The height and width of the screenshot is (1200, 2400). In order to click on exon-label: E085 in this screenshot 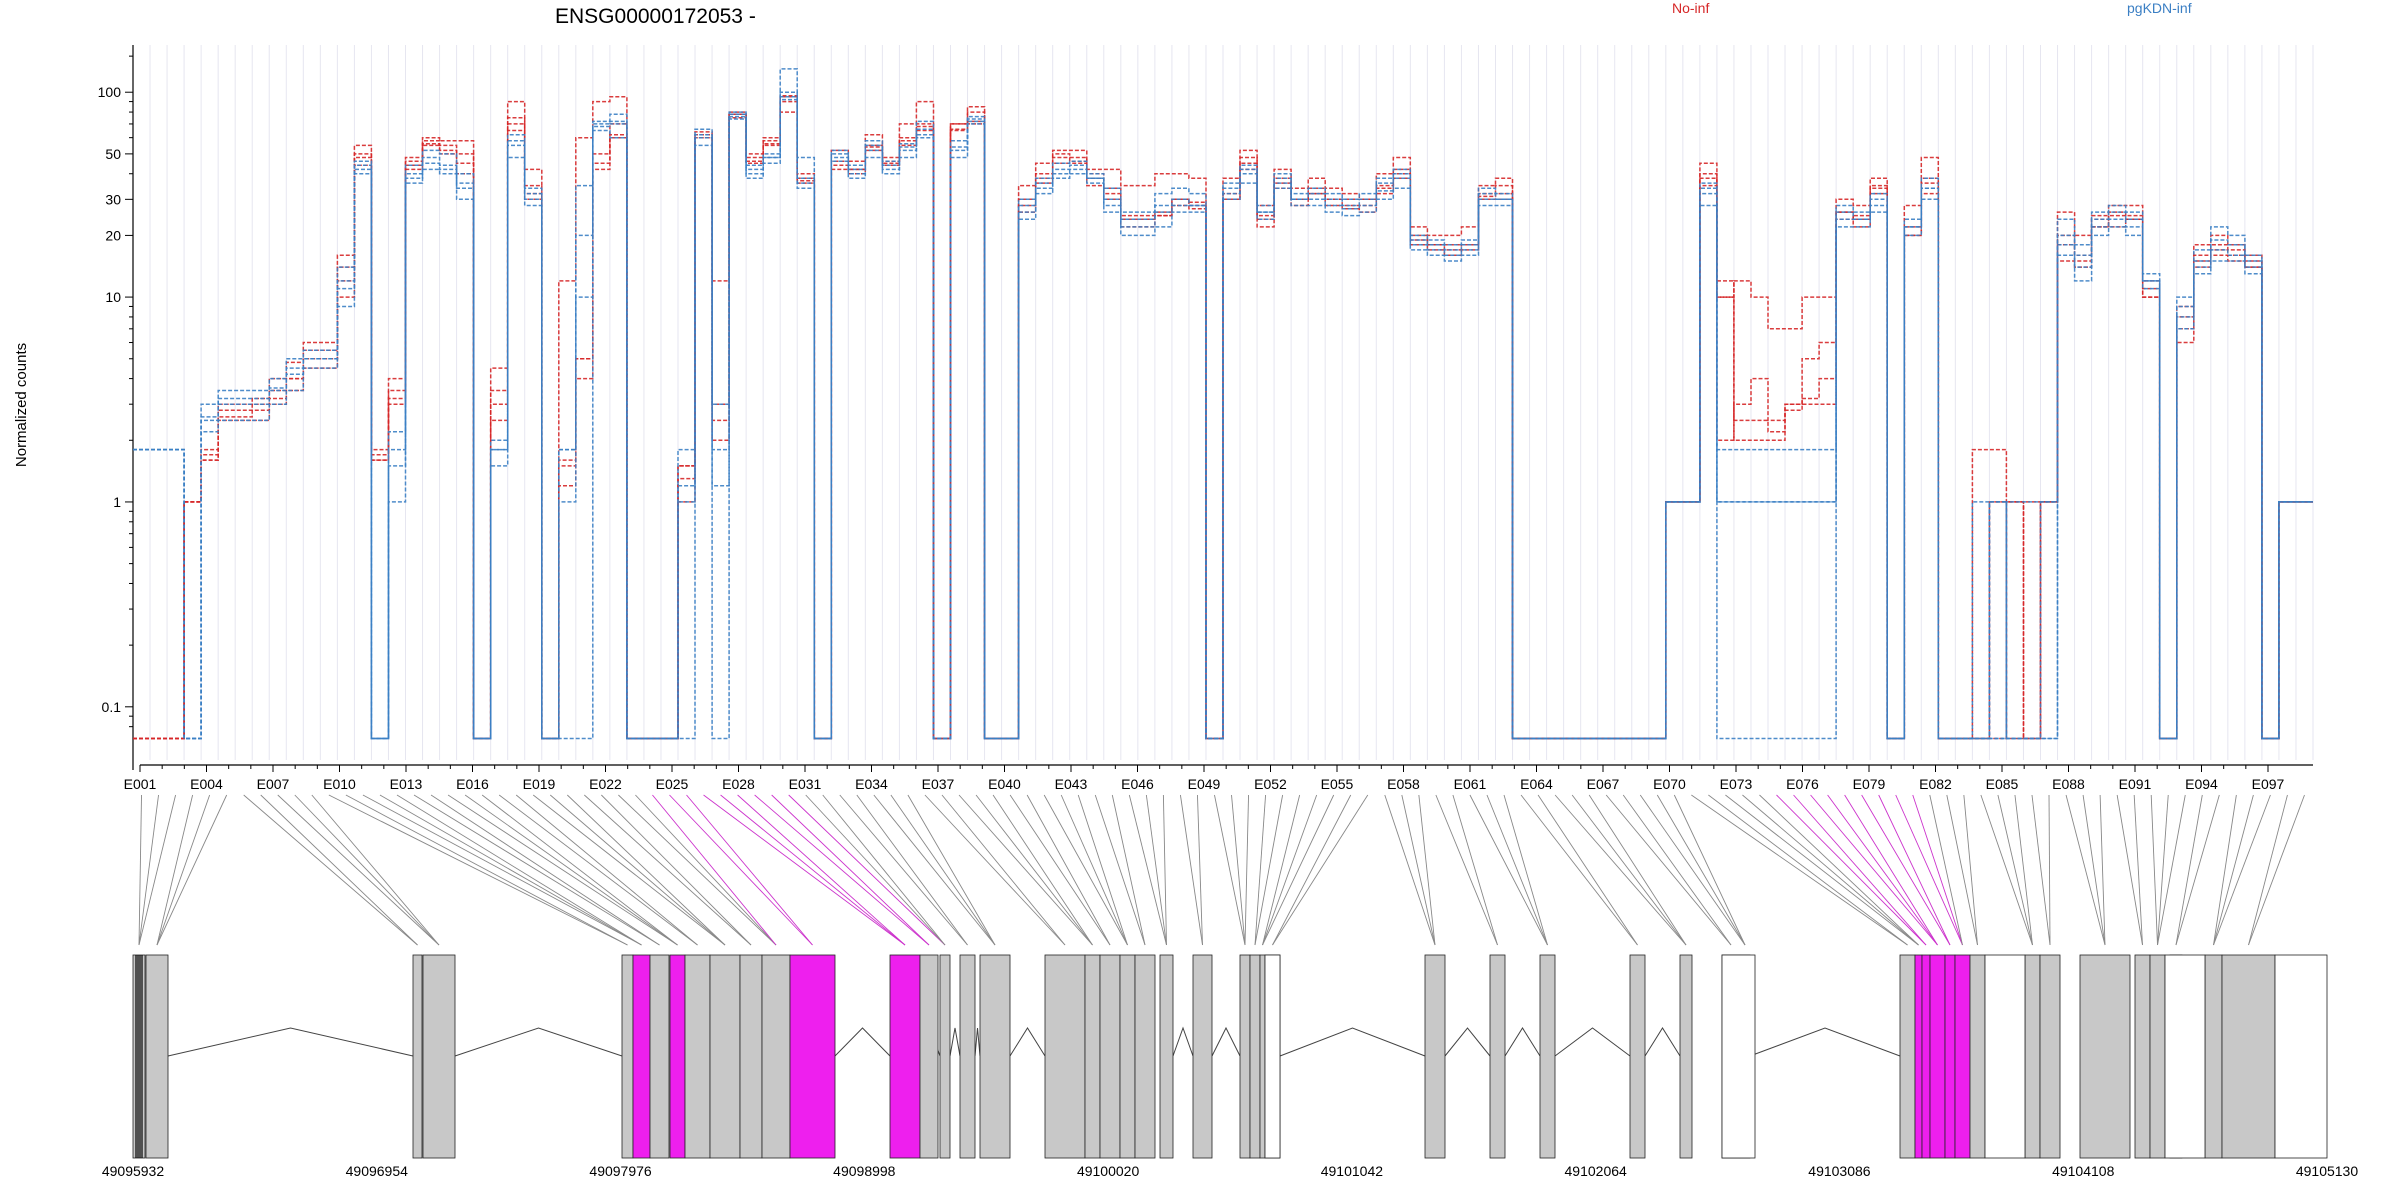, I will do `click(2002, 784)`.